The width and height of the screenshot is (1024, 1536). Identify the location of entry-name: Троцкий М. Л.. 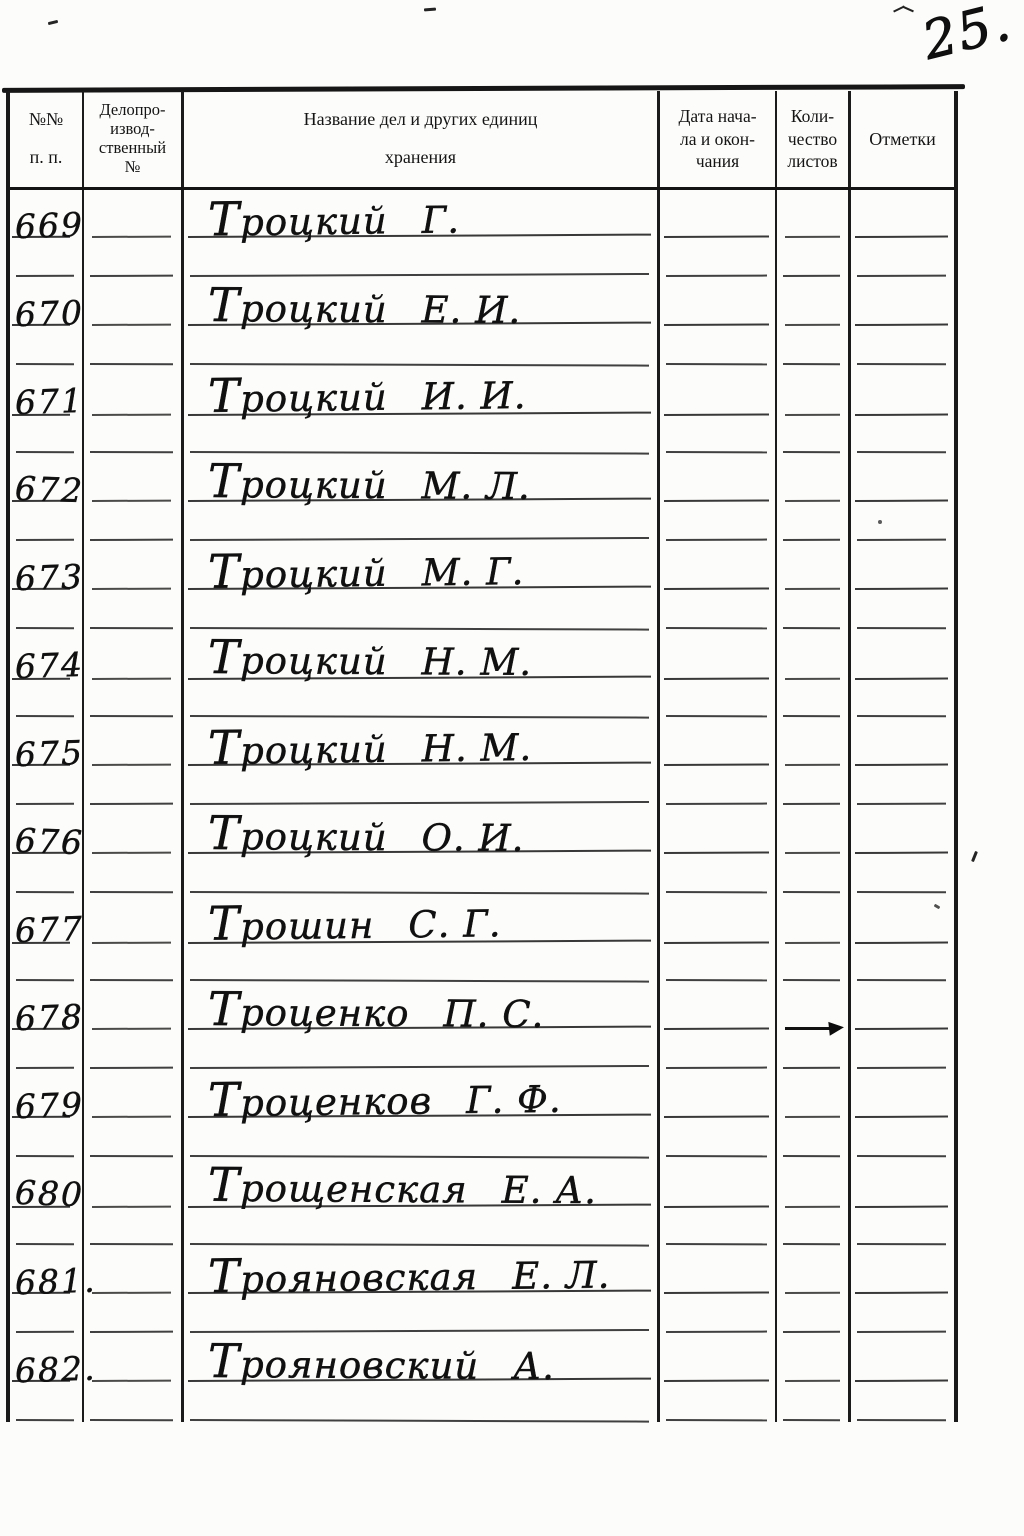
(369, 482).